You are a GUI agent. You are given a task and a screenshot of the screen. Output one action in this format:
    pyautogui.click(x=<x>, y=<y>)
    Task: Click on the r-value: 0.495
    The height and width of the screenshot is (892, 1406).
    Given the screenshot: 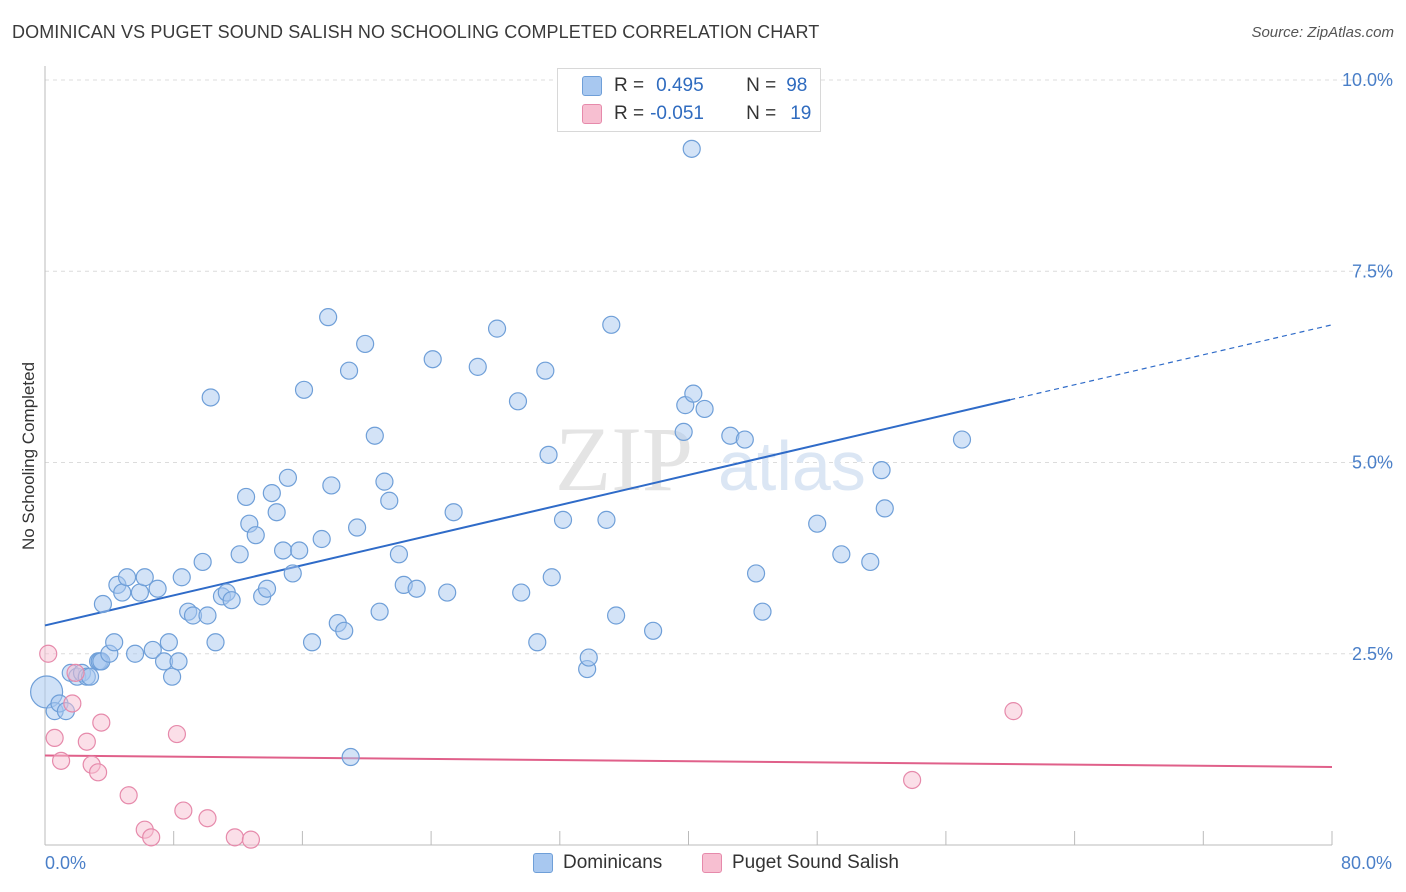 What is the action you would take?
    pyautogui.click(x=680, y=85)
    